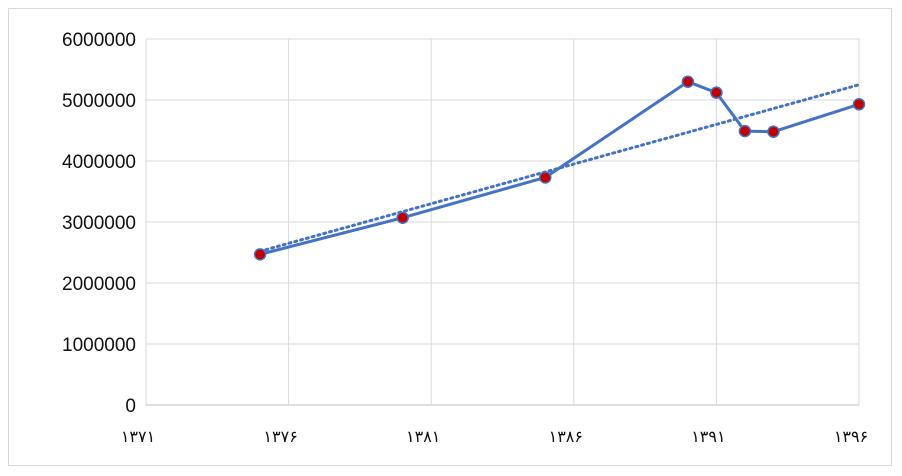  What do you see at coordinates (99, 40) in the screenshot?
I see `y-tick-label: 6000000` at bounding box center [99, 40].